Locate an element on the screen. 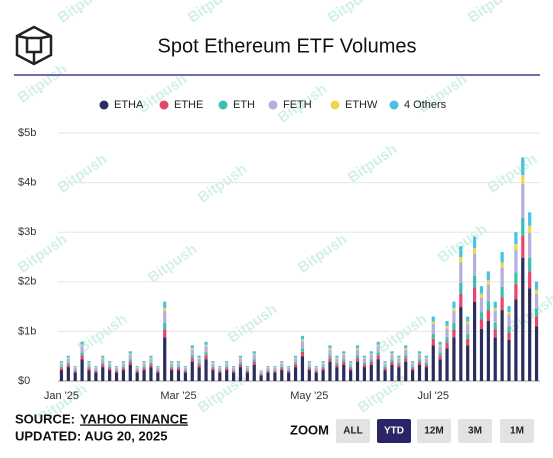 This screenshot has height=458, width=553. legend-label: ETHA is located at coordinates (129, 105).